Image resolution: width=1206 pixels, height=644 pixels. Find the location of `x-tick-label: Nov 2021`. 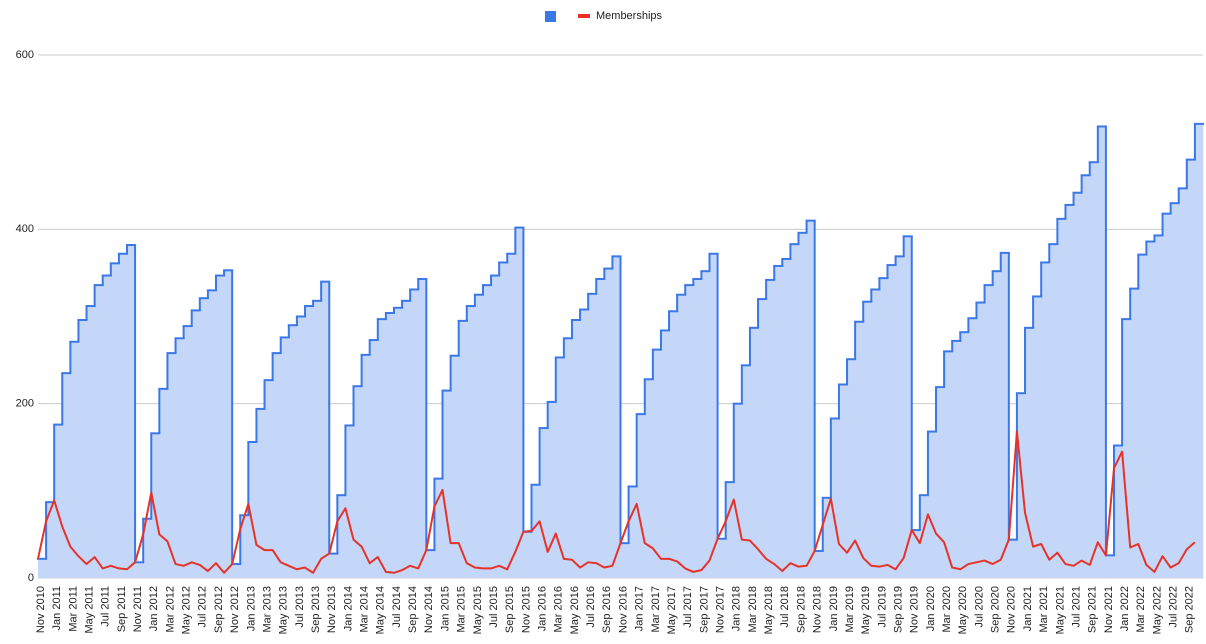

x-tick-label: Nov 2021 is located at coordinates (1109, 609).